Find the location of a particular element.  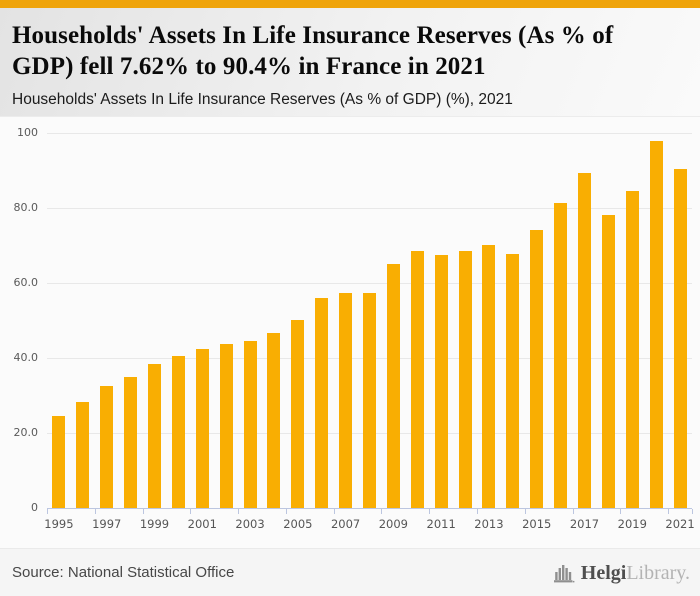

logo-text: HelgiLibrary. is located at coordinates (635, 573).